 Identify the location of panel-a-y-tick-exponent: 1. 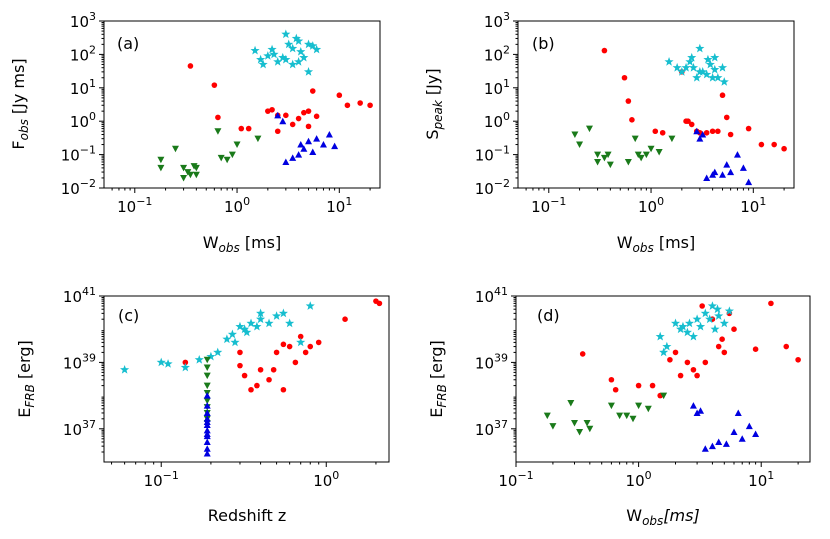
(92, 83).